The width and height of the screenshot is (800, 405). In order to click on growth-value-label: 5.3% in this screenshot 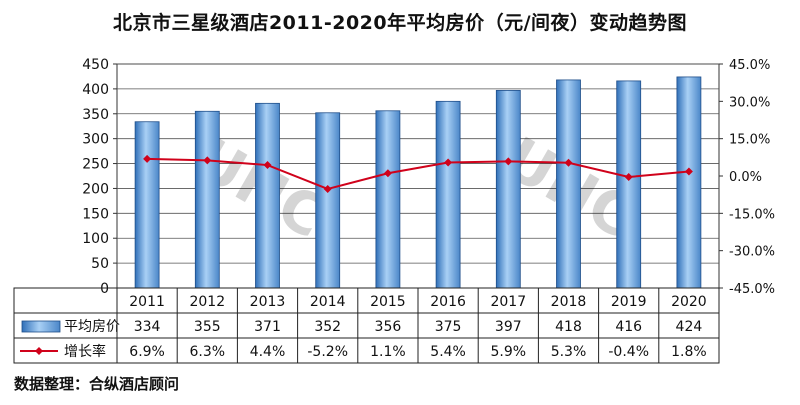, I will do `click(569, 352)`.